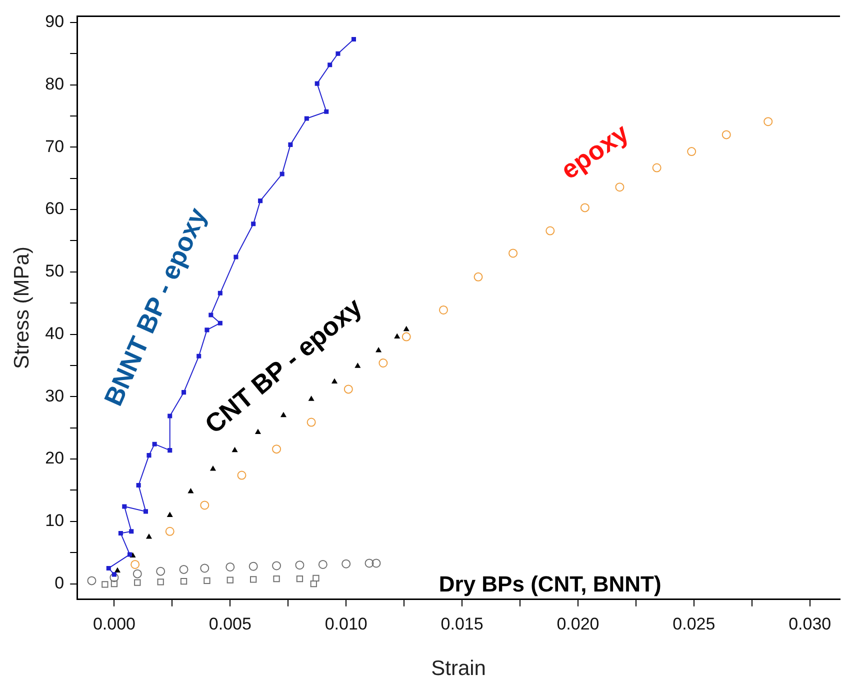  What do you see at coordinates (54, 333) in the screenshot?
I see `y-tick-label: 40` at bounding box center [54, 333].